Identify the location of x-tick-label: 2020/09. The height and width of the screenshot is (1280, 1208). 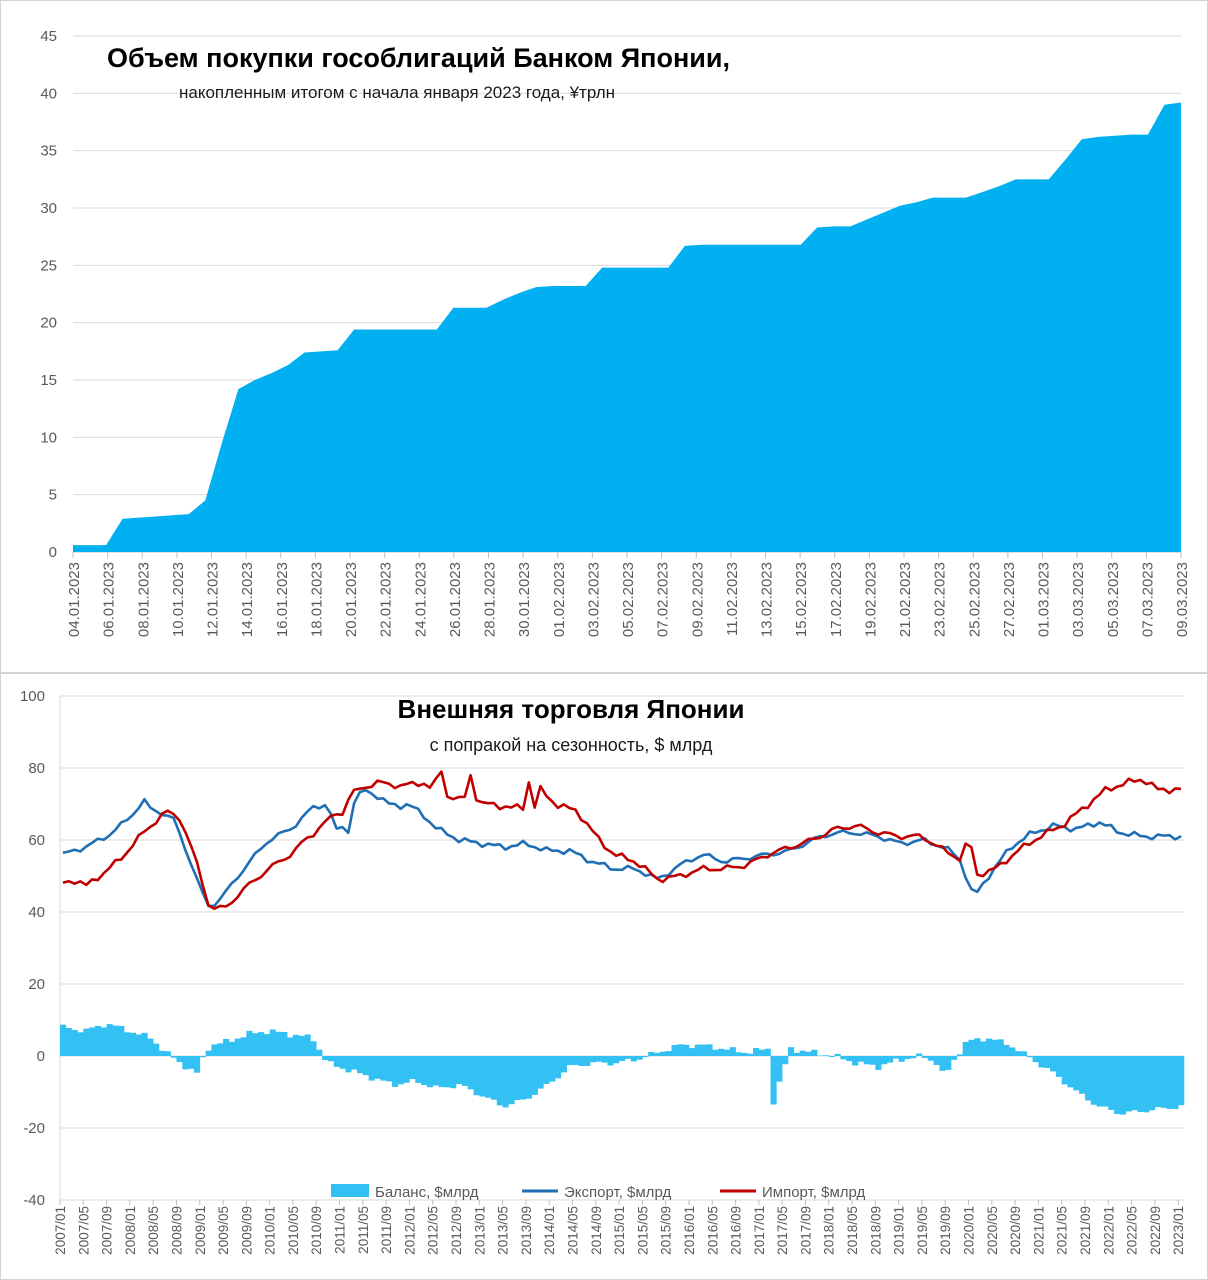
(1015, 1230).